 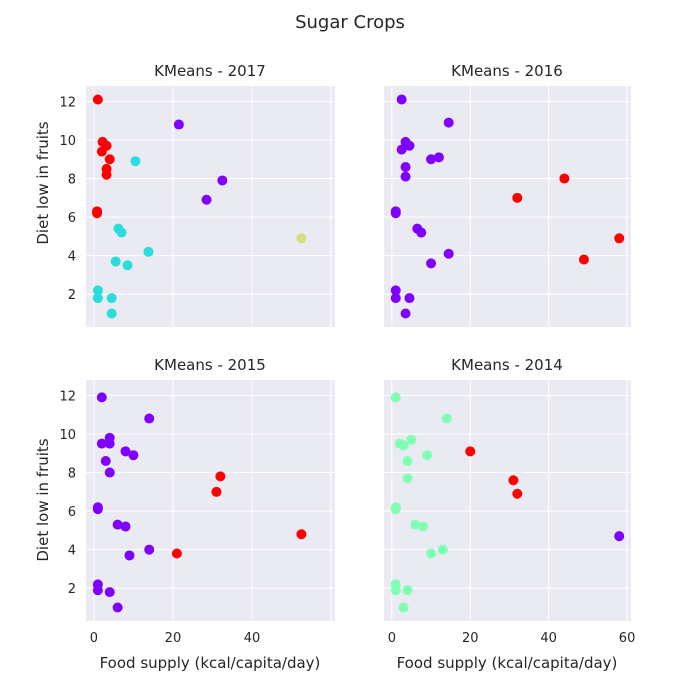 I want to click on panel-title-2017: KMeans - 2017, so click(x=210, y=71).